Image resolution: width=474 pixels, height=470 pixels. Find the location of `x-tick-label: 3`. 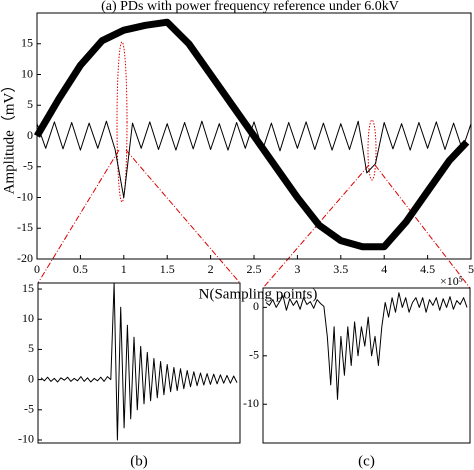

x-tick-label: 3 is located at coordinates (297, 269).